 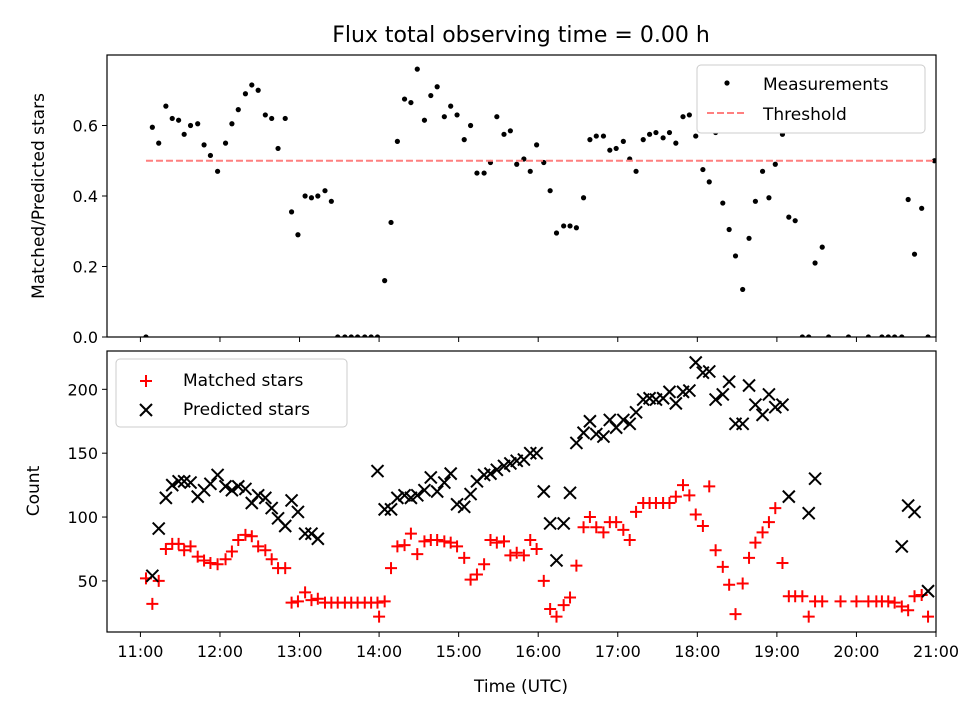 I want to click on threshold-legend-label: Threshold, so click(x=804, y=115).